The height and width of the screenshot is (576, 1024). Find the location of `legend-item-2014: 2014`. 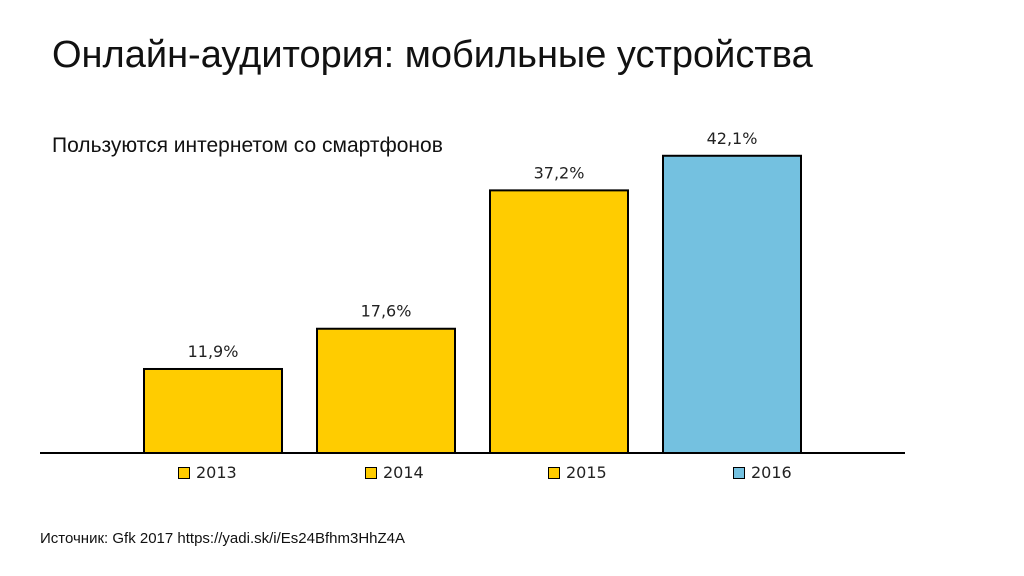

legend-item-2014: 2014 is located at coordinates (394, 472).